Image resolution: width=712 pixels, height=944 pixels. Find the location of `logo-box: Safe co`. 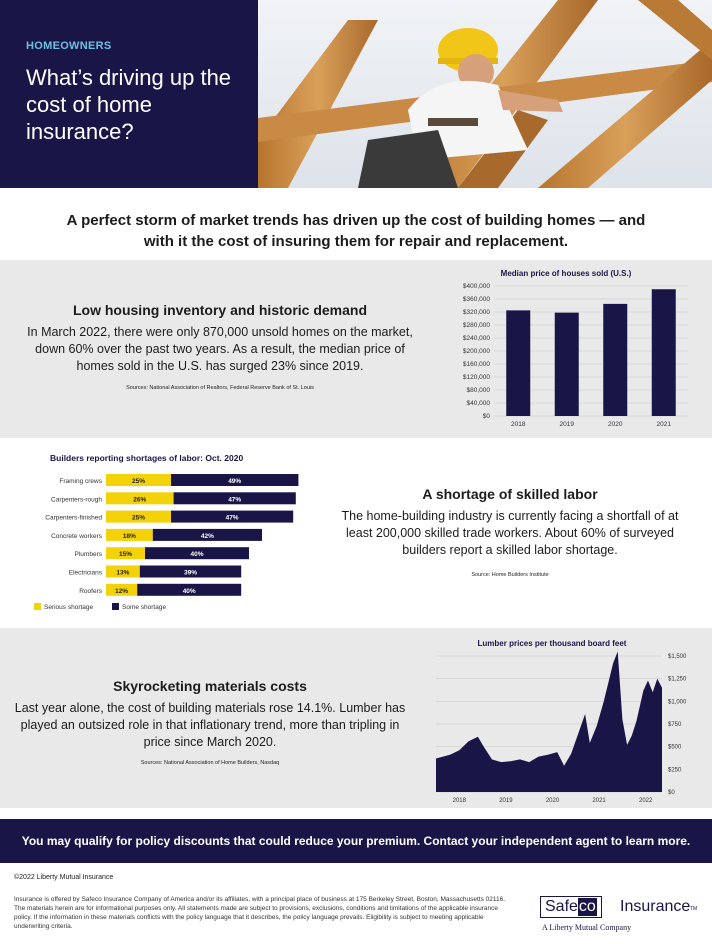

logo-box: Safe co is located at coordinates (571, 907).